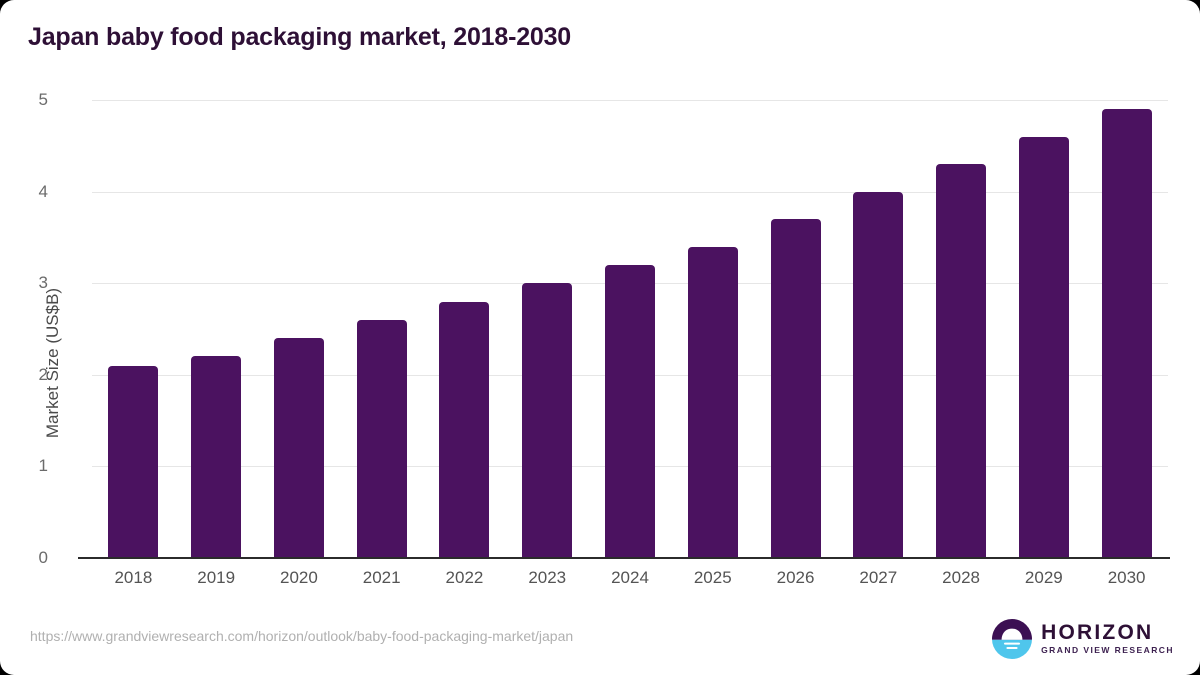 This screenshot has width=1200, height=675. Describe the element at coordinates (52, 363) in the screenshot. I see `y-axis-label: Market Size (US$B)` at that location.